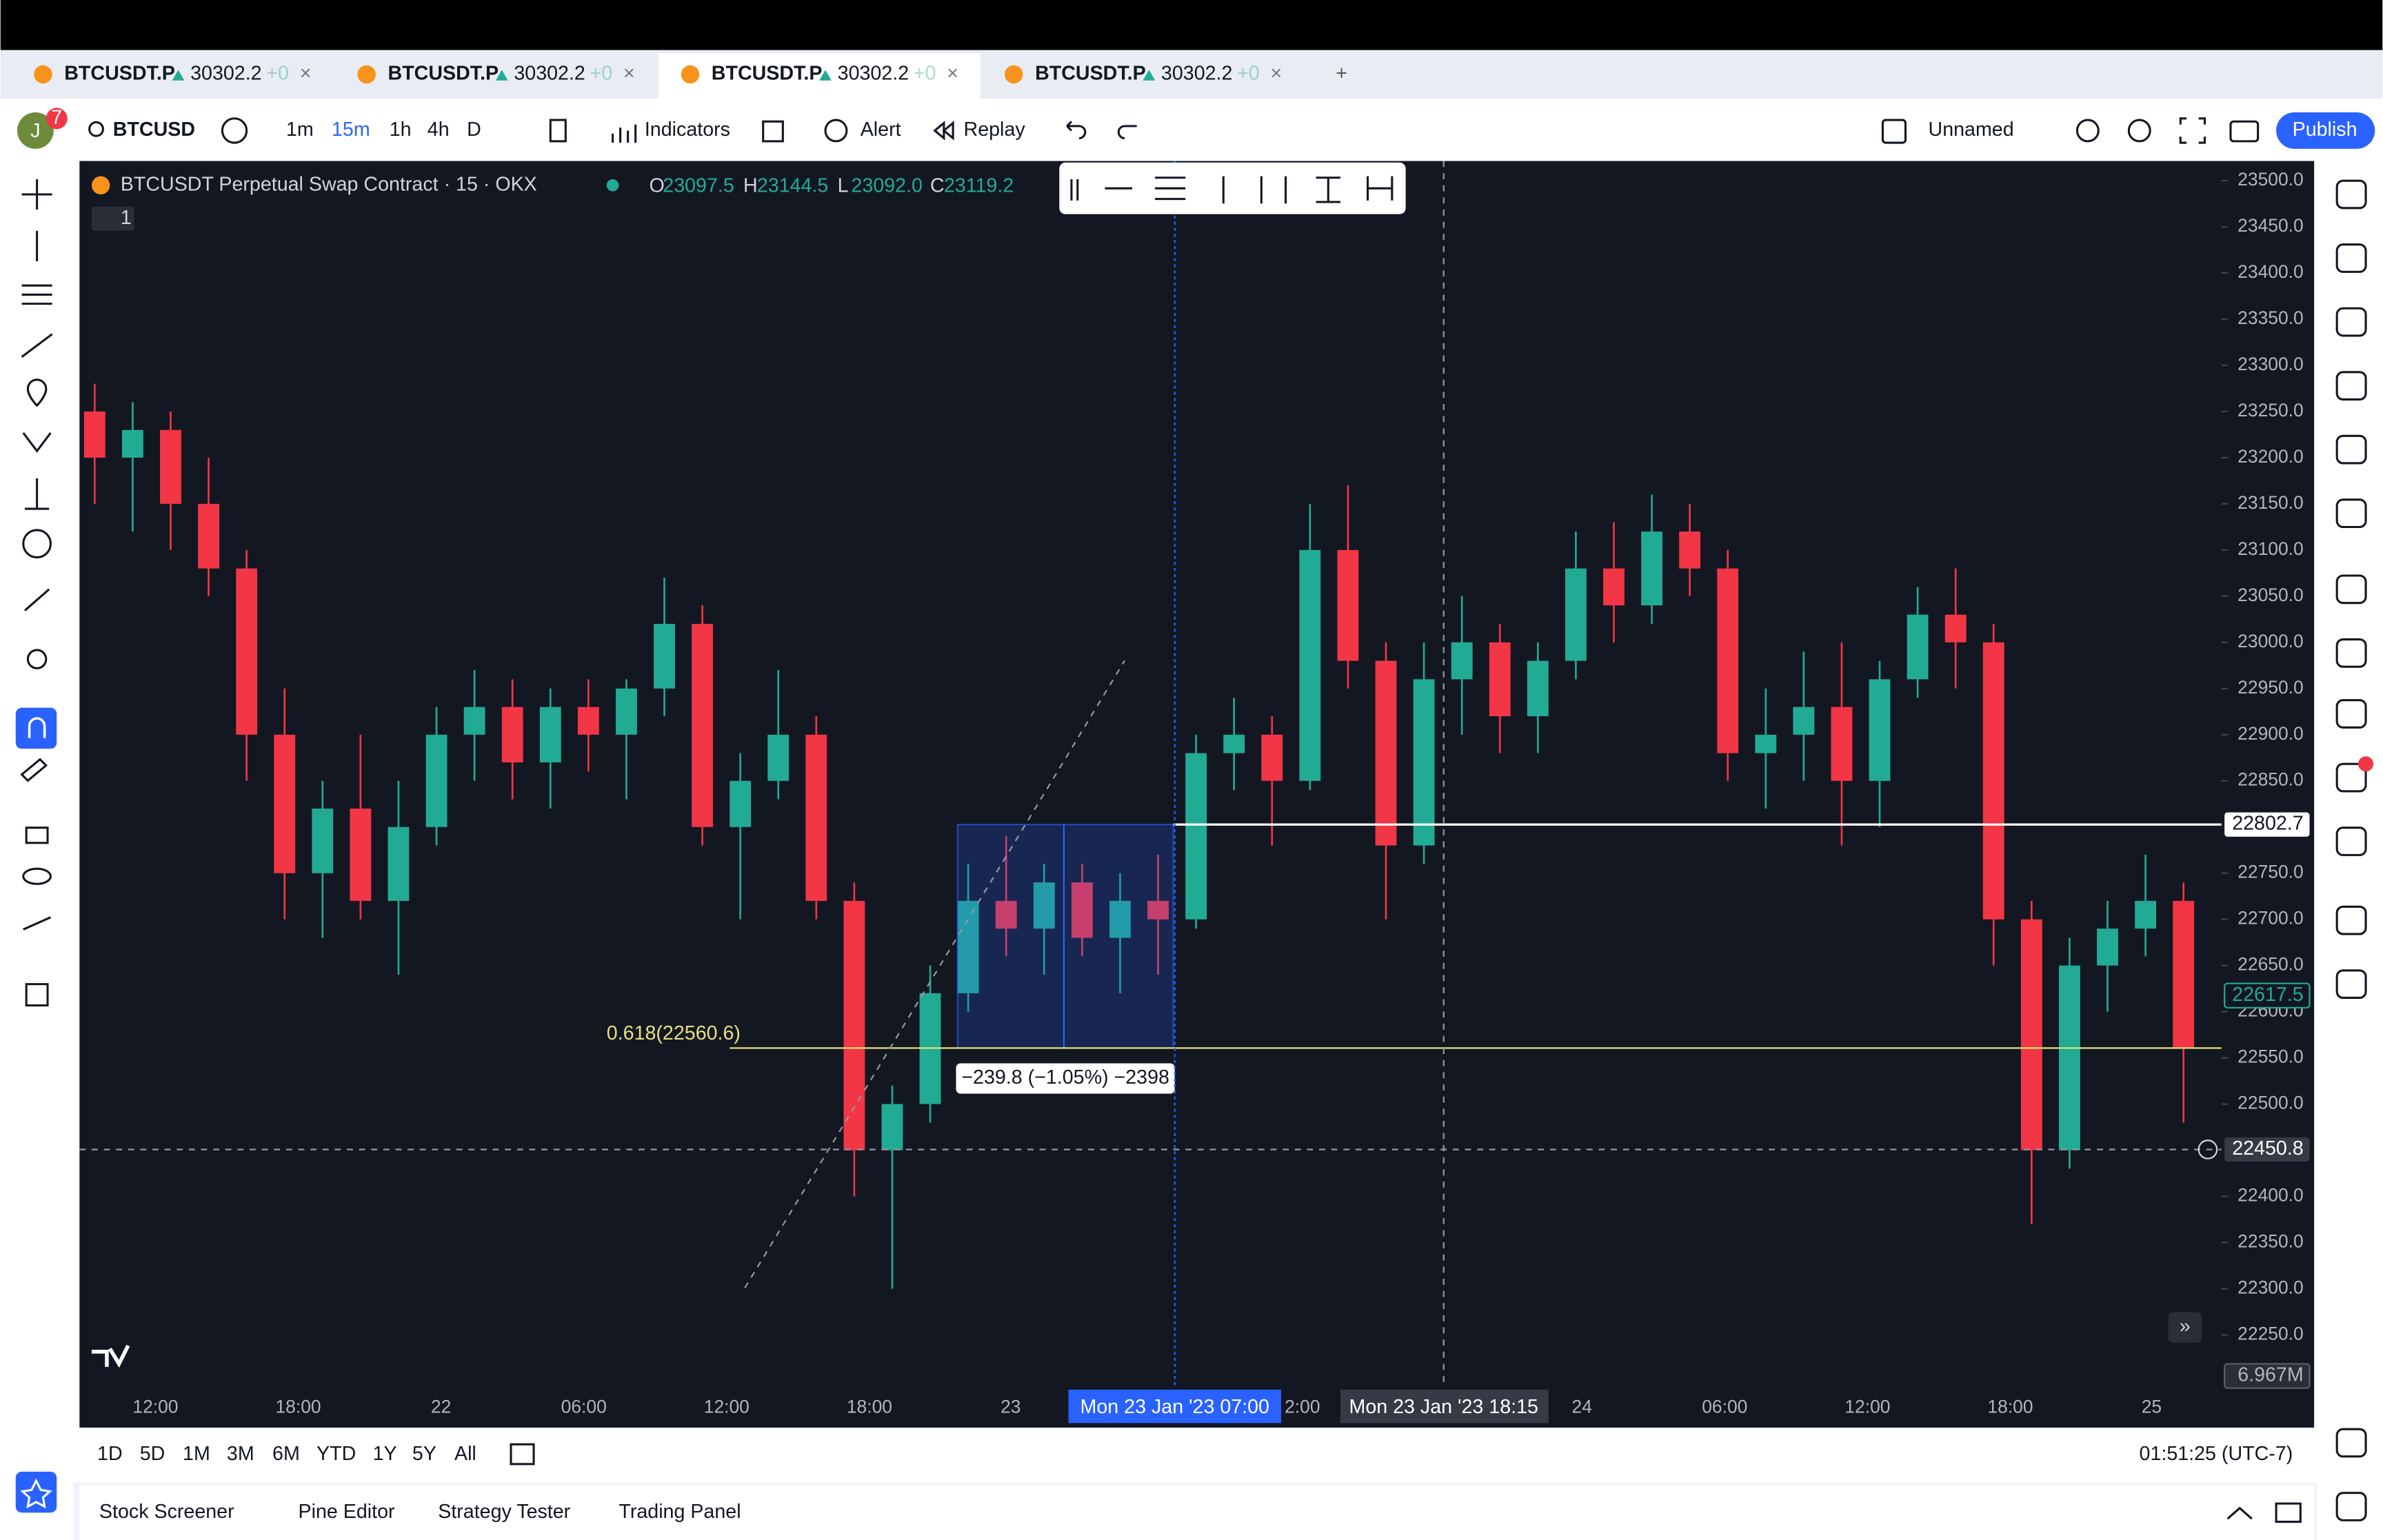 This screenshot has height=1540, width=2383. Describe the element at coordinates (36, 1492) in the screenshot. I see `watchlist-star` at that location.